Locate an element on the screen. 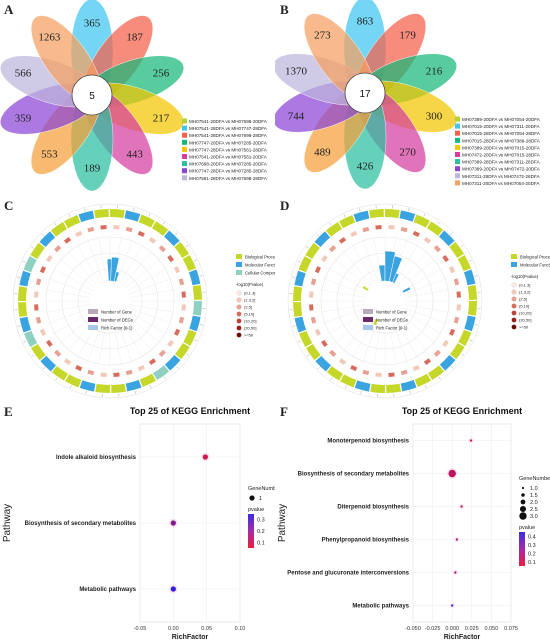 This screenshot has height=640, width=550. kegg-color-tick: 0.4 is located at coordinates (532, 537).